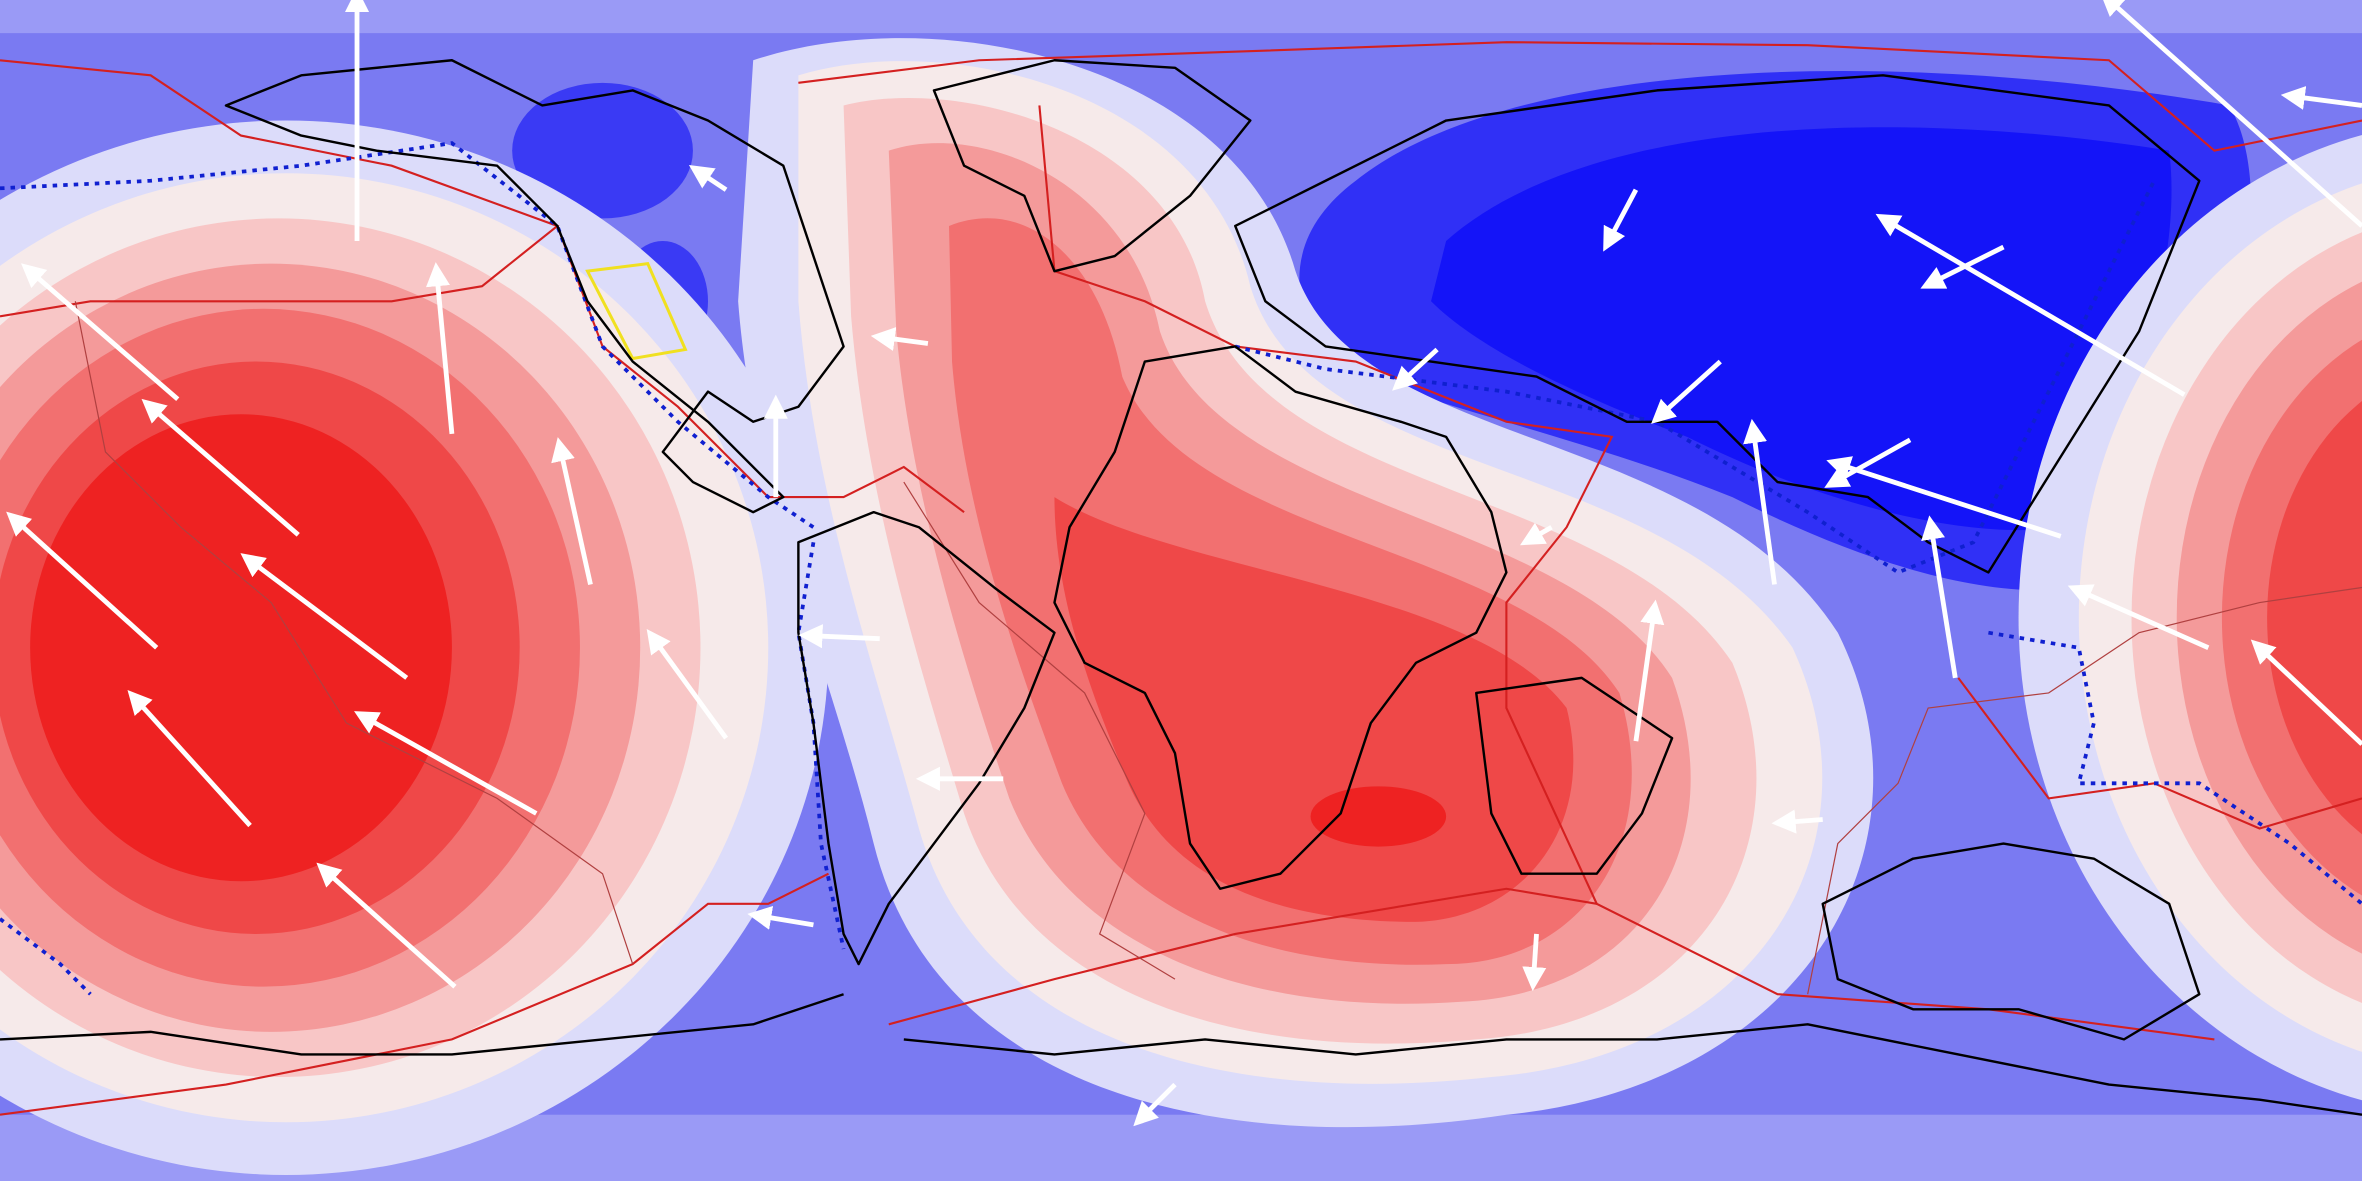 The image size is (2362, 1181). What do you see at coordinates (1181, 17) in the screenshot?
I see `polar-band` at bounding box center [1181, 17].